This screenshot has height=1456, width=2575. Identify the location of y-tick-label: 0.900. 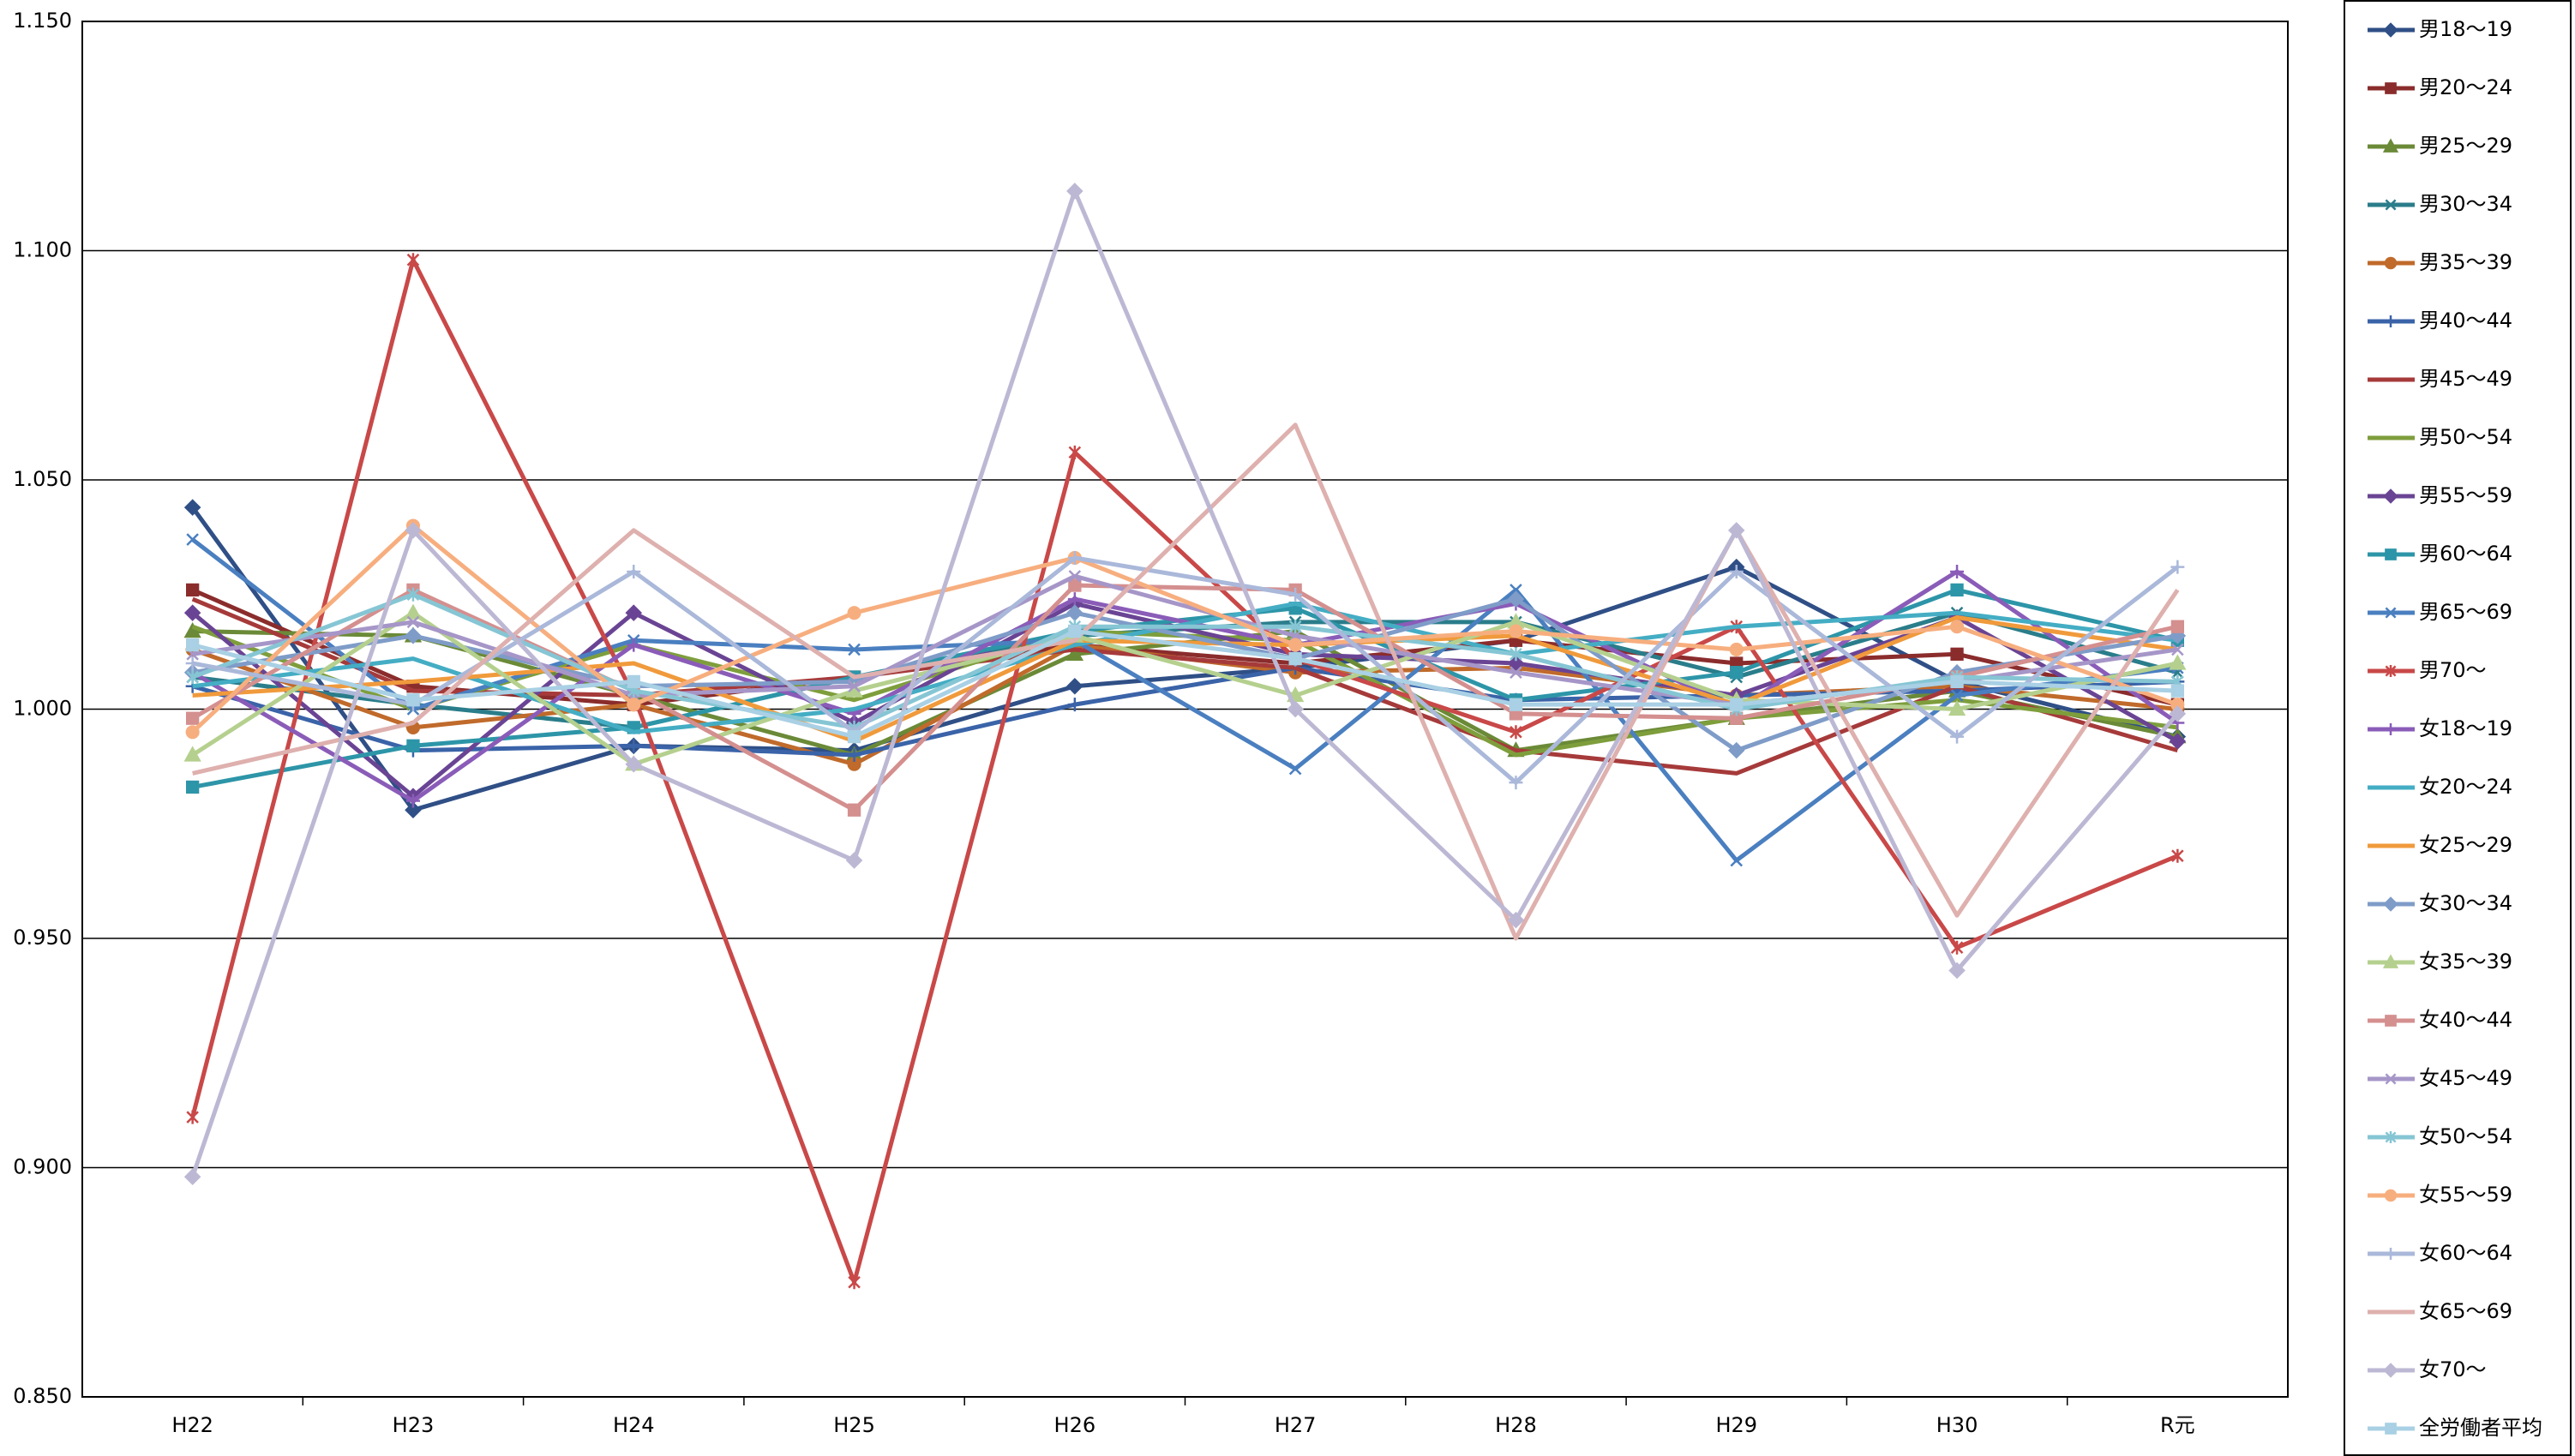
(42, 1167).